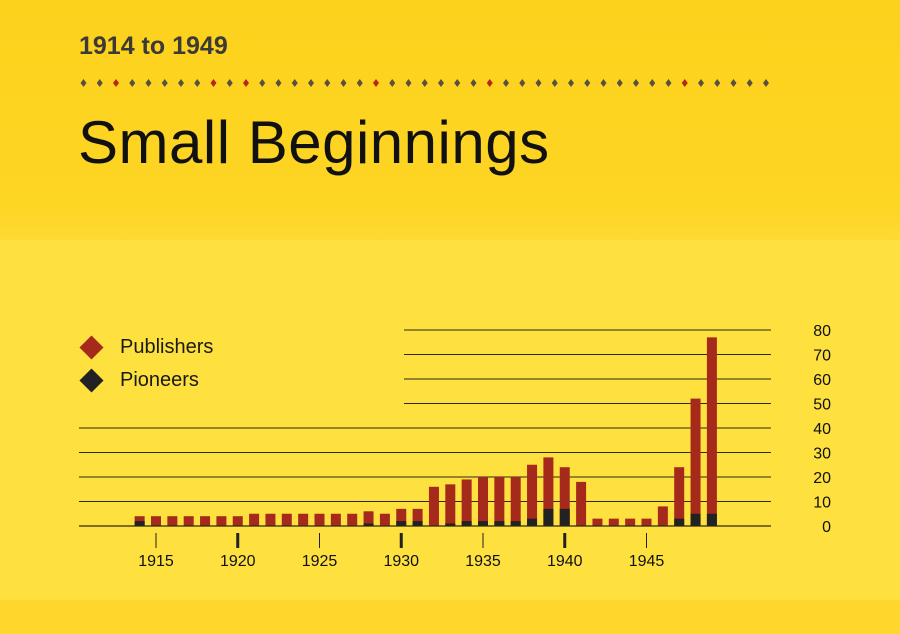 This screenshot has height=634, width=900. I want to click on legend-label: Publishers, so click(167, 347).